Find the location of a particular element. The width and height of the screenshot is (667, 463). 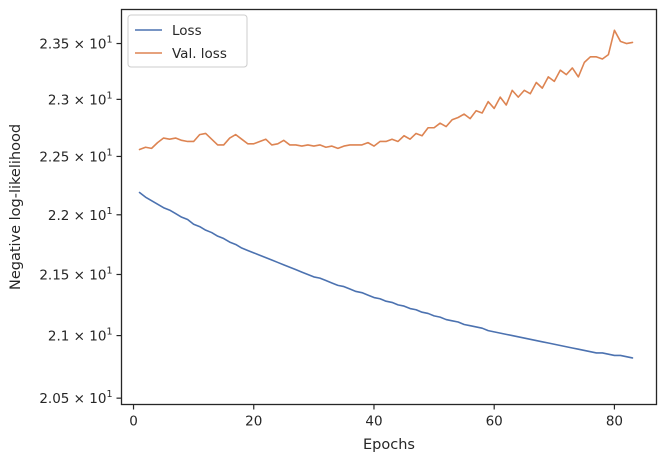

x-axis-label: Epochs is located at coordinates (389, 445).